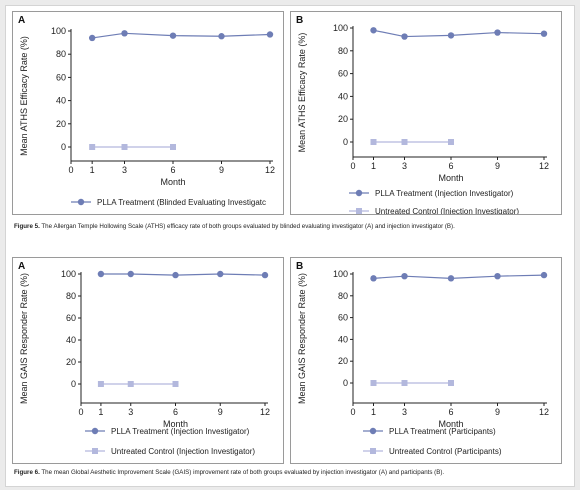 The image size is (580, 490). What do you see at coordinates (24, 338) in the screenshot?
I see `y-axis-title: Mean GAIS Responder Rate (%)` at bounding box center [24, 338].